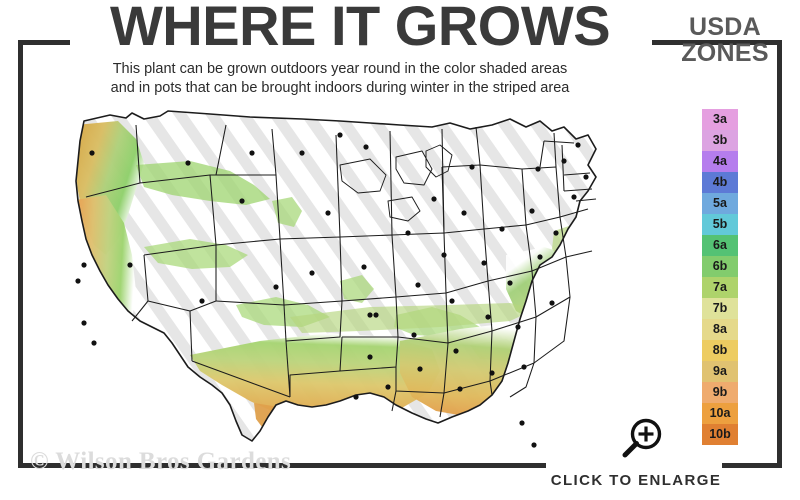 The height and width of the screenshot is (500, 800). I want to click on watermark-credit: © Wilson Bros Gardens, so click(161, 461).